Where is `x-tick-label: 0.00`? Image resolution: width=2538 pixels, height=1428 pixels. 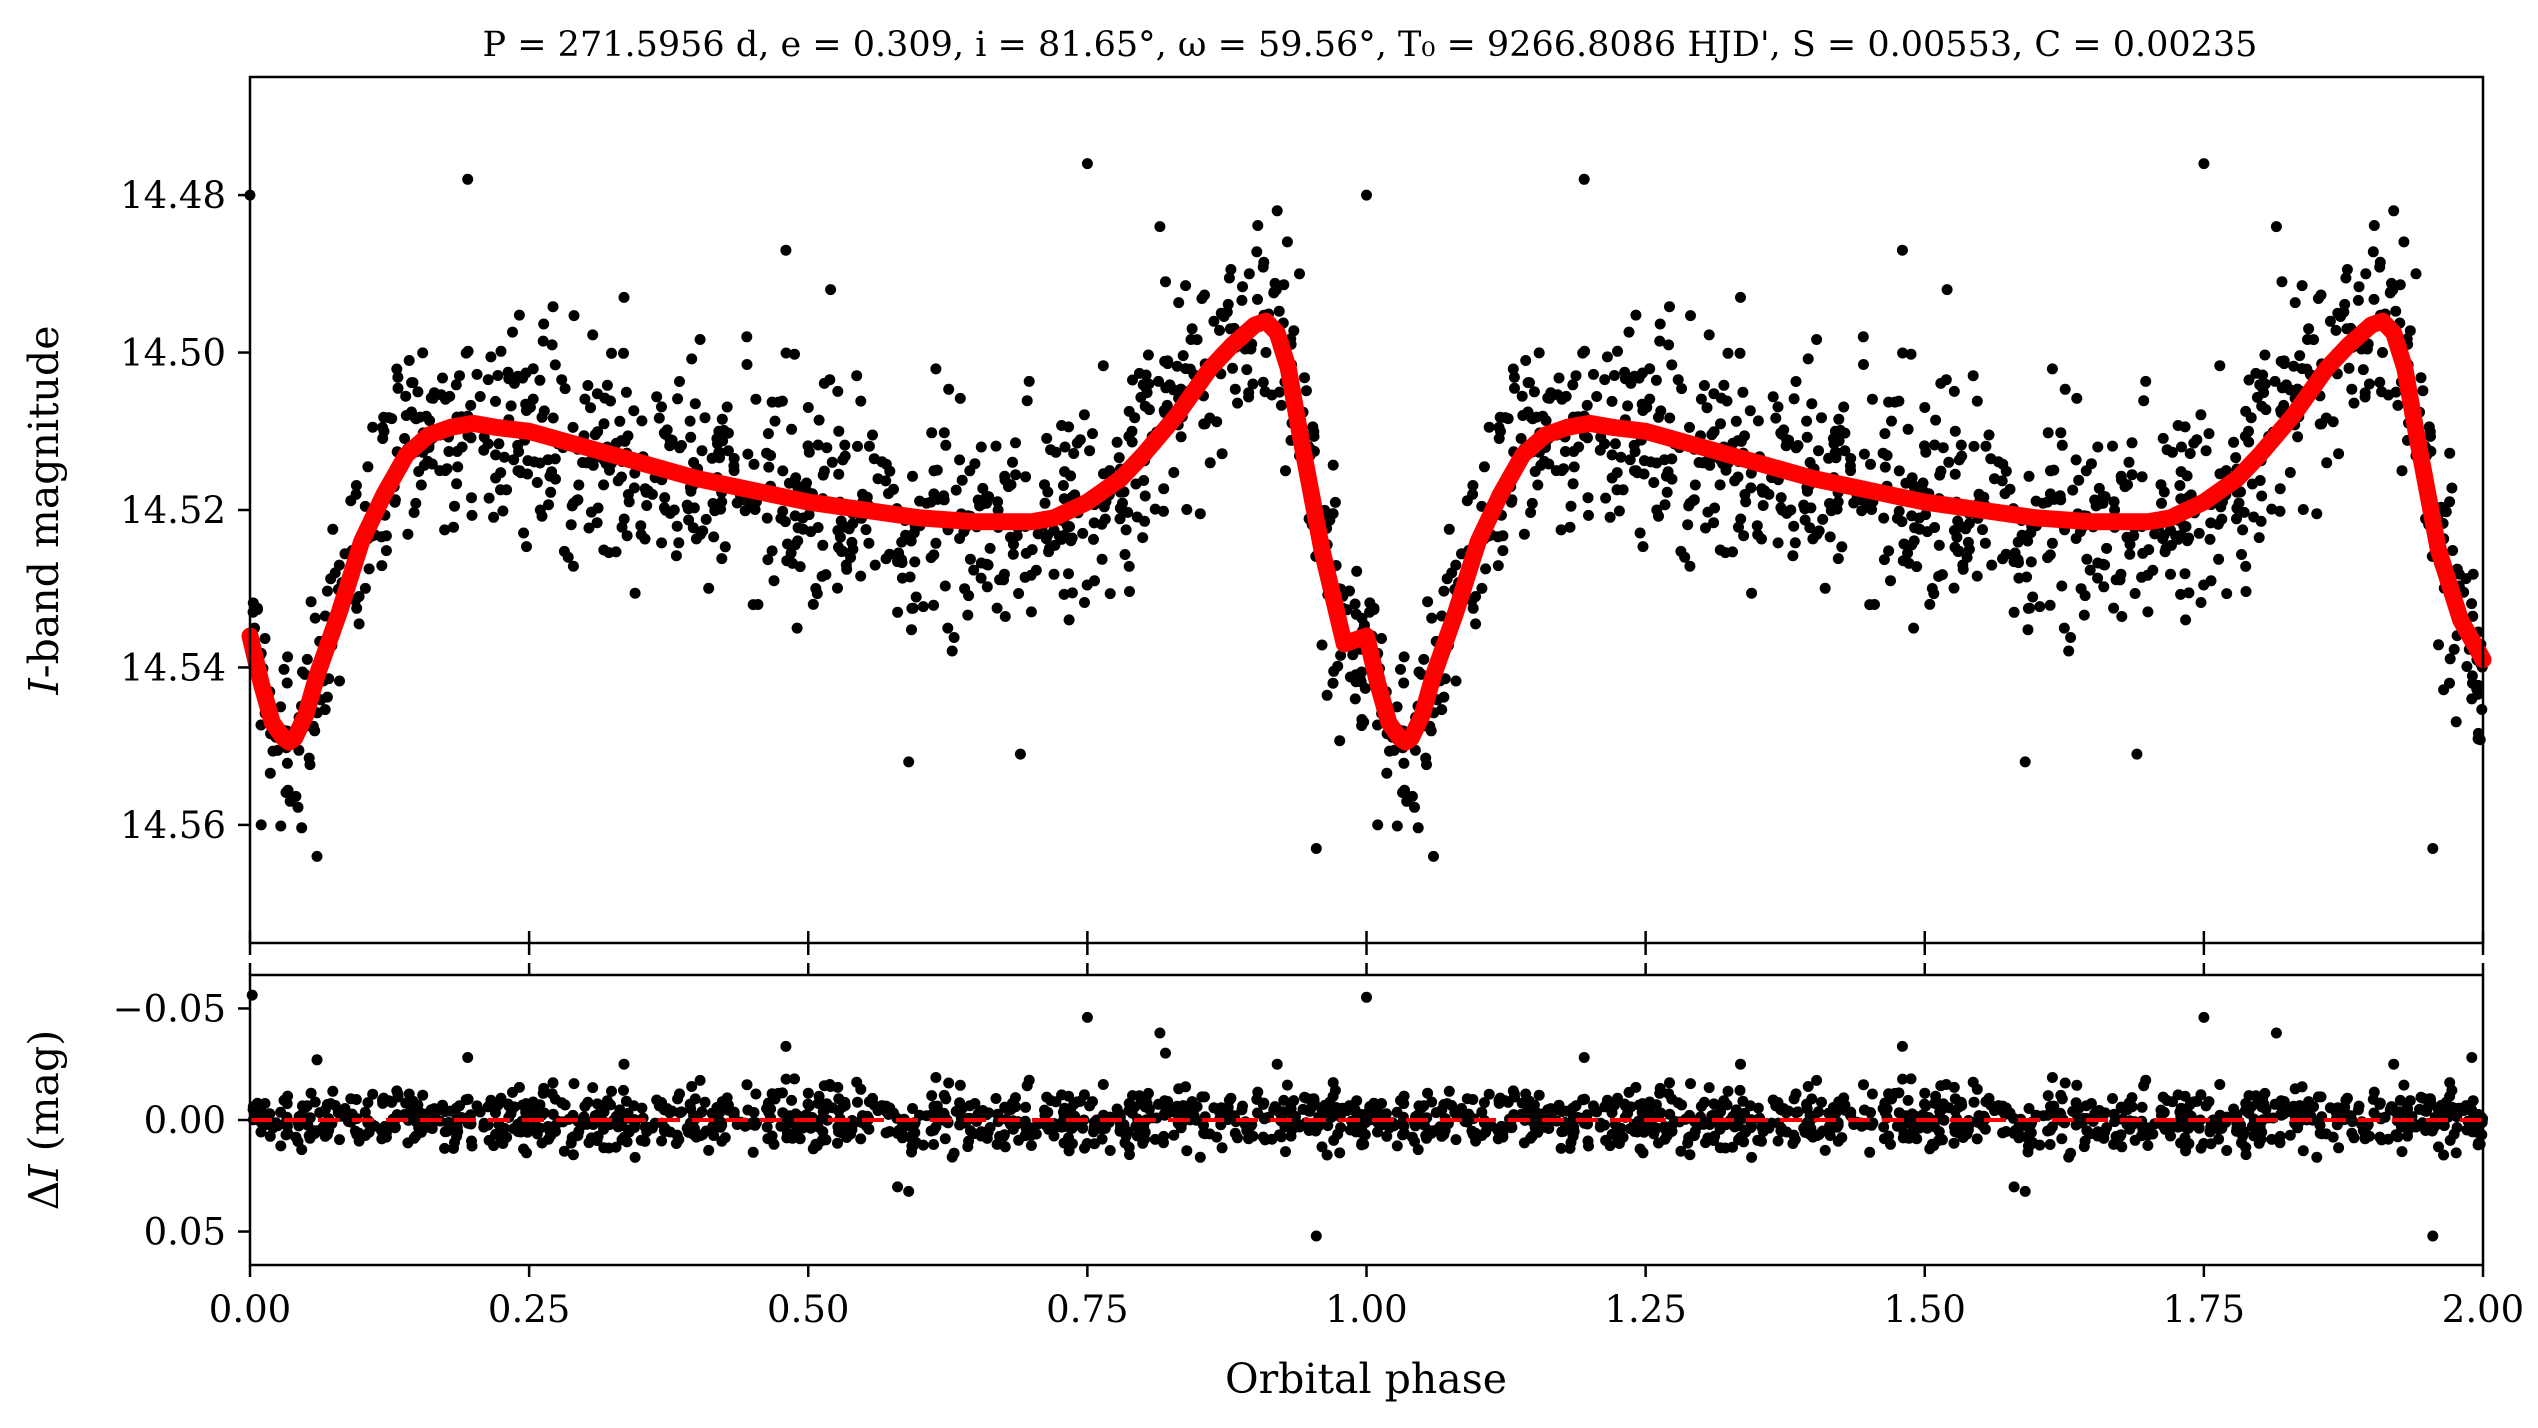
x-tick-label: 0.00 is located at coordinates (250, 1309).